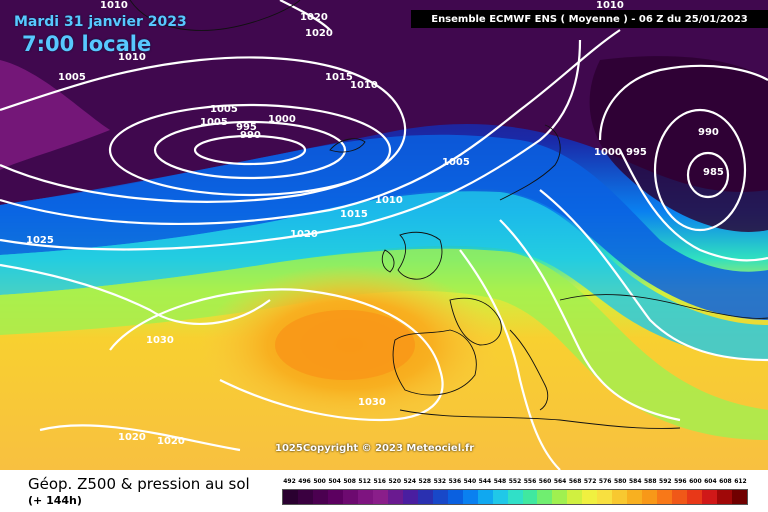 Image resolution: width=768 pixels, height=512 pixels. Describe the element at coordinates (55, 500) in the screenshot. I see `forecast-range: (+ 144h)` at that location.